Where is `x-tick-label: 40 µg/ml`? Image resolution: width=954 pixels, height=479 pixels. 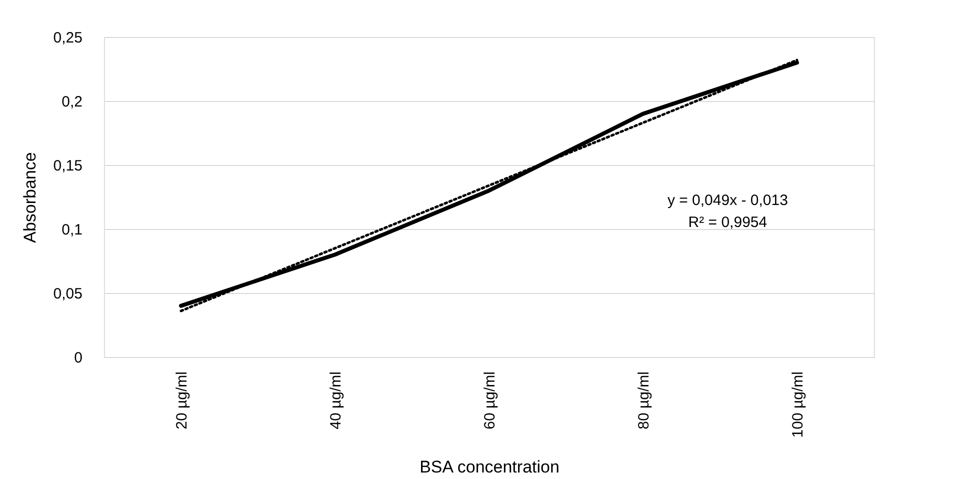 x-tick-label: 40 µg/ml is located at coordinates (336, 401).